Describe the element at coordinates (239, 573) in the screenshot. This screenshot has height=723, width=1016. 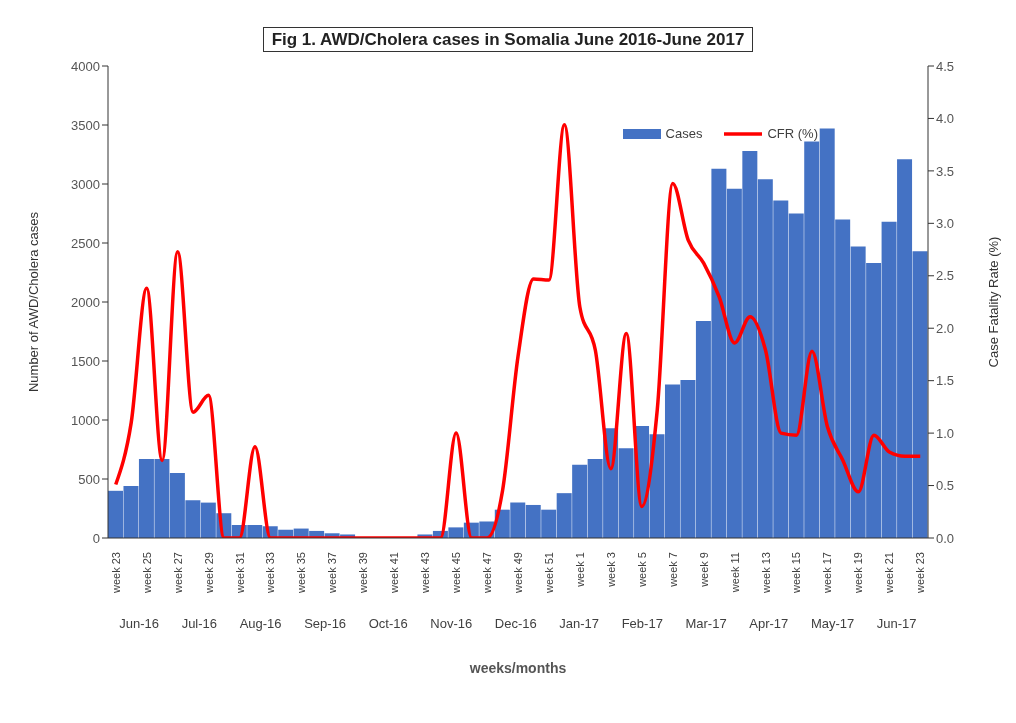
I see `x-tick-label: week 31` at that location.